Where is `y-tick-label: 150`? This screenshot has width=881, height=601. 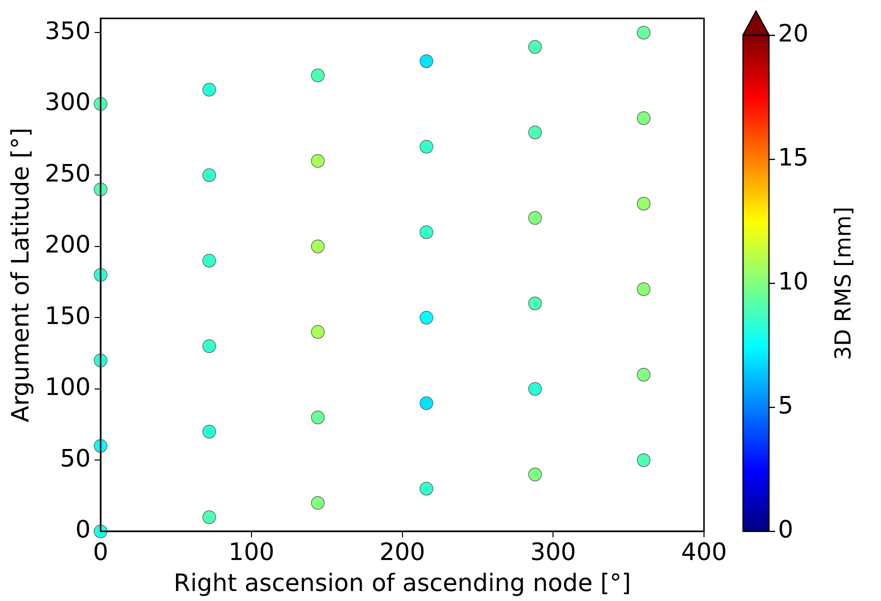
y-tick-label: 150 is located at coordinates (67, 316).